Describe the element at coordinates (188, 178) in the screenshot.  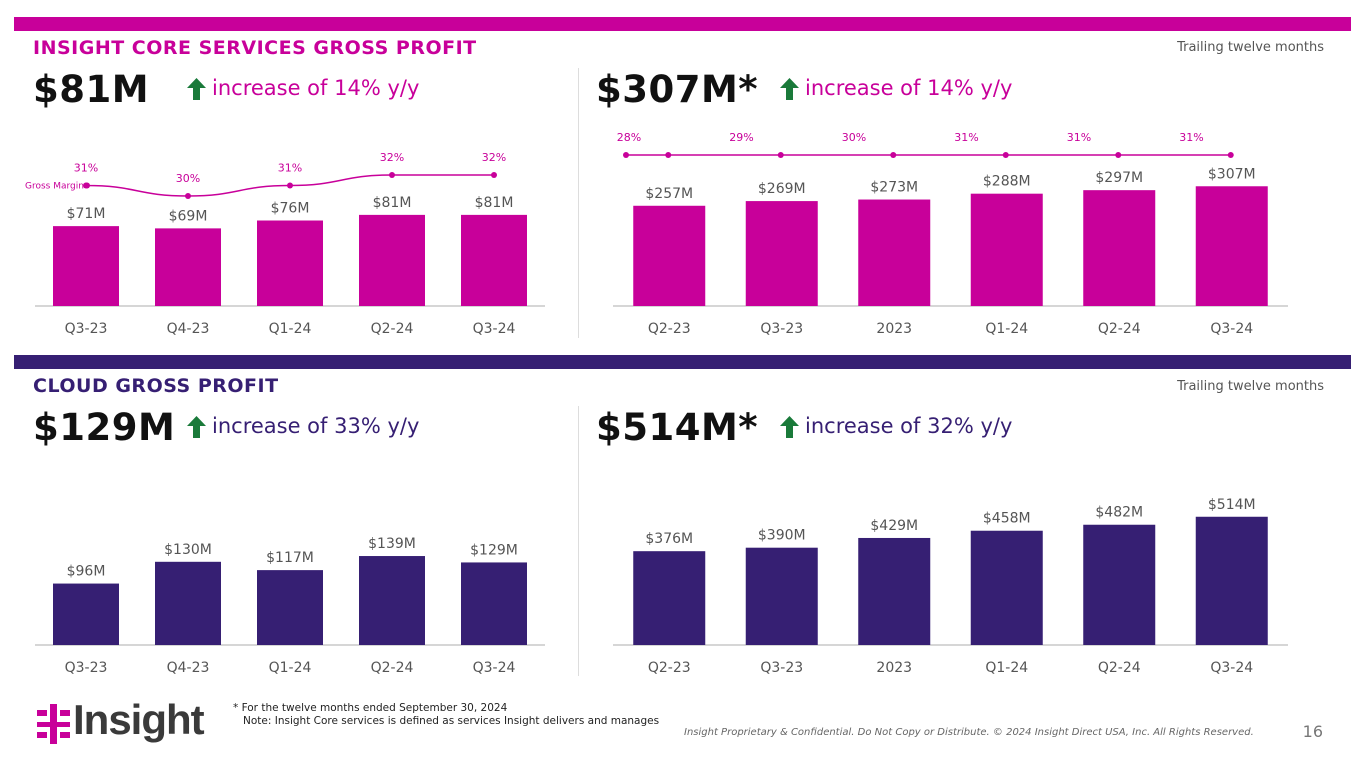
I see `core-quarterly-margin-label: 30%` at that location.